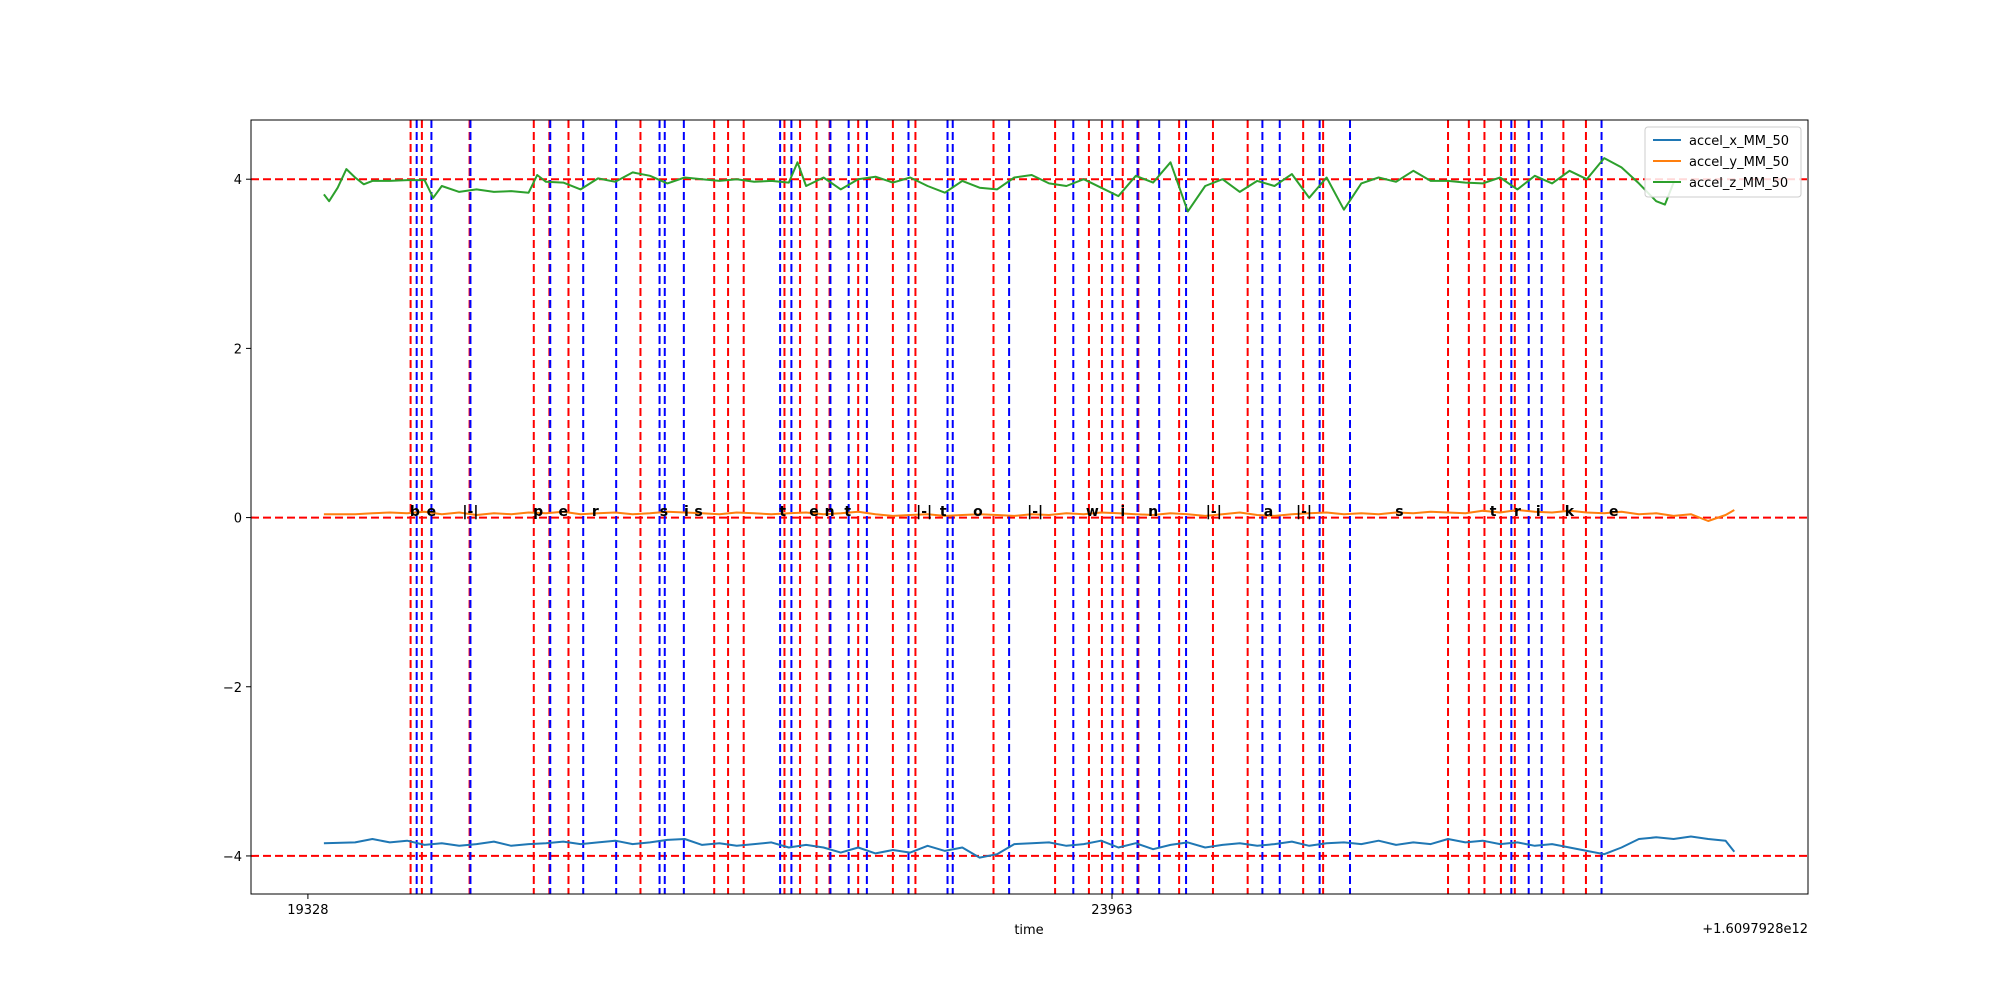 This screenshot has height=1000, width=2000. What do you see at coordinates (1111, 910) in the screenshot?
I see `x-tick-label: 23963` at bounding box center [1111, 910].